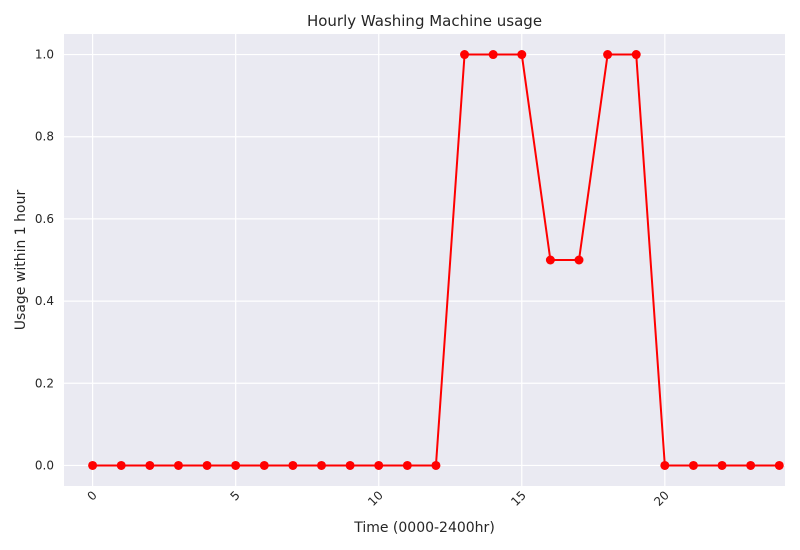 Image resolution: width=800 pixels, height=550 pixels. What do you see at coordinates (424, 21) in the screenshot?
I see `chart-title: Hourly Washing Machine usage` at bounding box center [424, 21].